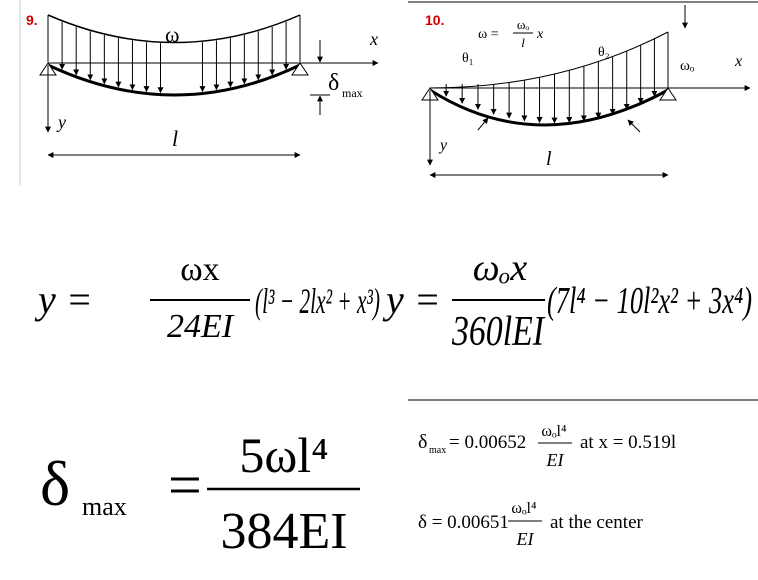  What do you see at coordinates (185, 485) in the screenshot?
I see `equals: =` at bounding box center [185, 485].